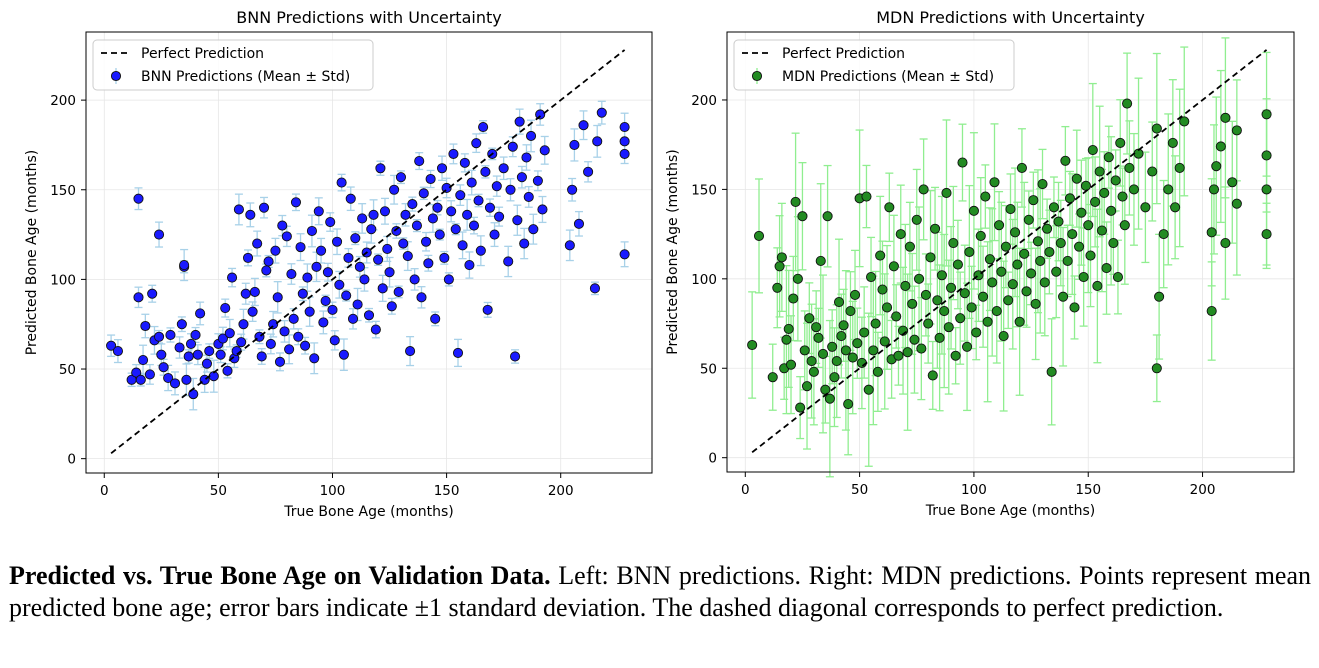 The image size is (1319, 668). Describe the element at coordinates (202, 54) in the screenshot. I see `legend-label-perfect: Perfect Prediction` at that location.